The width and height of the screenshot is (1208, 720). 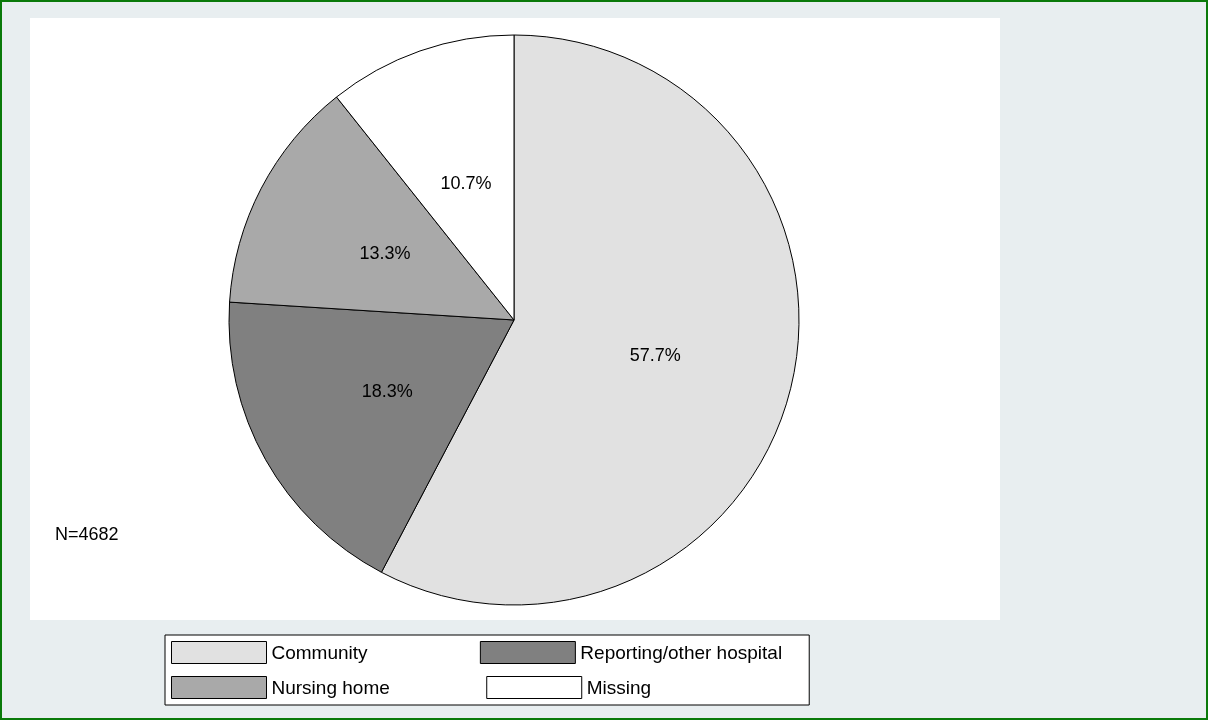 What do you see at coordinates (387, 391) in the screenshot?
I see `data-label: 18.3%` at bounding box center [387, 391].